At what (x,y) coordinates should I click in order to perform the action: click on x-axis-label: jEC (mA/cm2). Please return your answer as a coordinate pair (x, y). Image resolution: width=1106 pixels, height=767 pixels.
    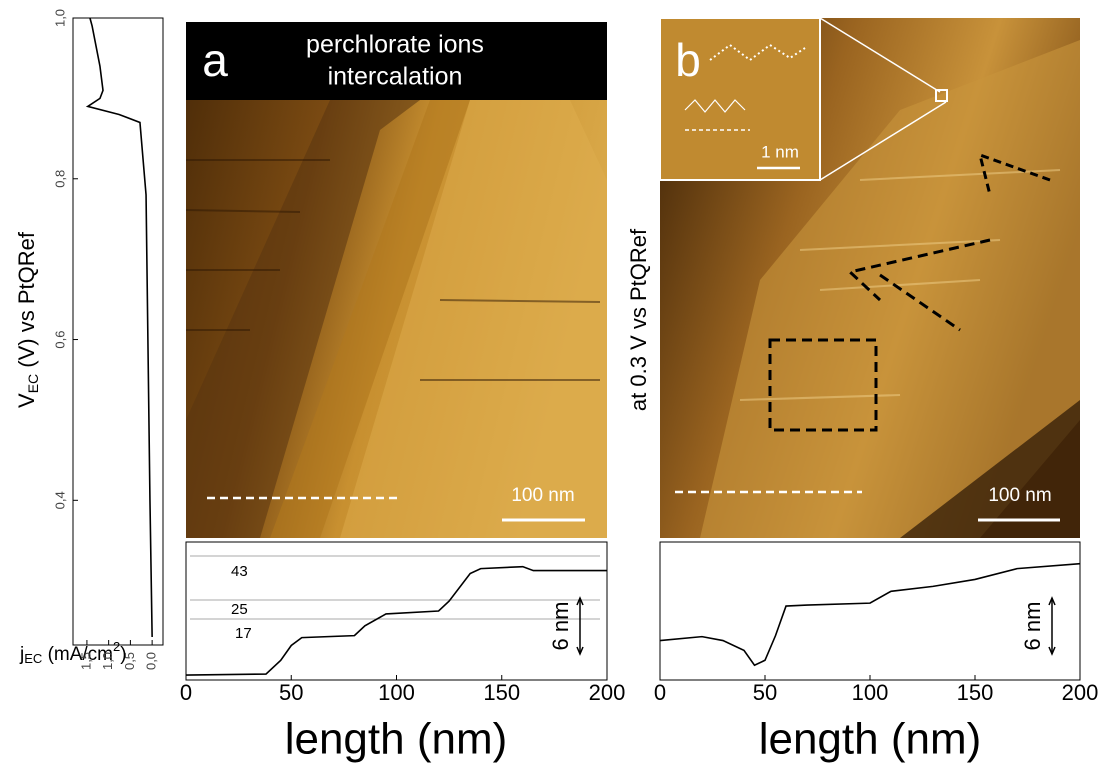
    Looking at the image, I should click on (73, 652).